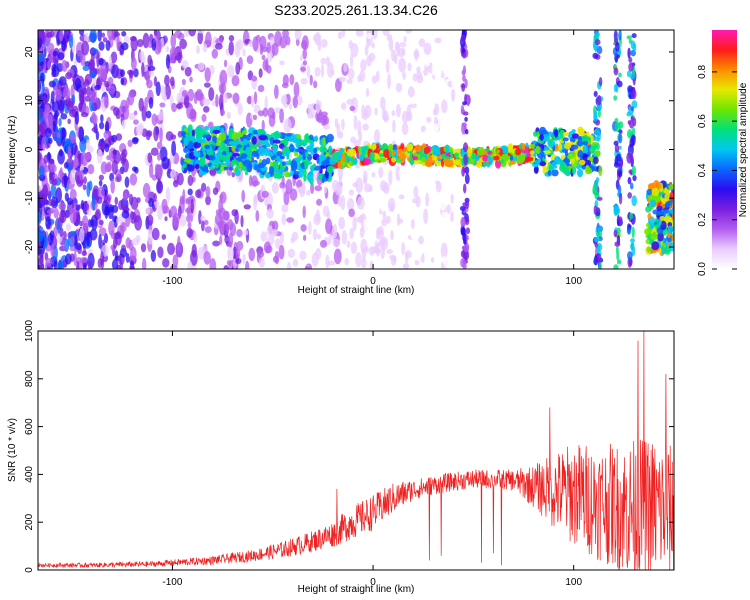 This screenshot has width=750, height=600. I want to click on snr-ytick-label: 800, so click(29, 378).